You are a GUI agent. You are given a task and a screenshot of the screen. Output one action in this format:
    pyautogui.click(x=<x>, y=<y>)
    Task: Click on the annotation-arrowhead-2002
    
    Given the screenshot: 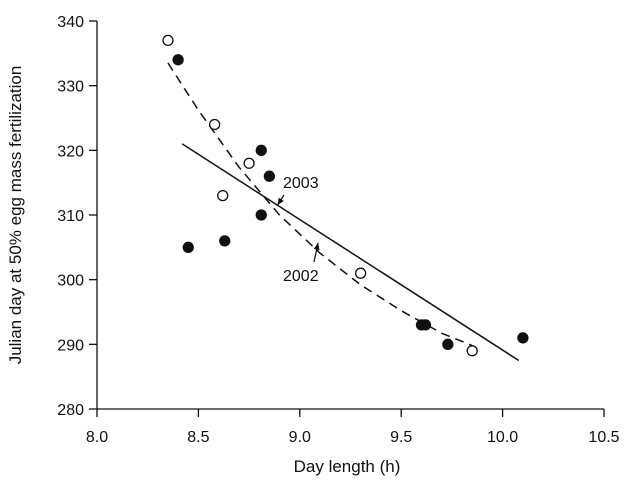 What is the action you would take?
    pyautogui.click(x=316, y=246)
    